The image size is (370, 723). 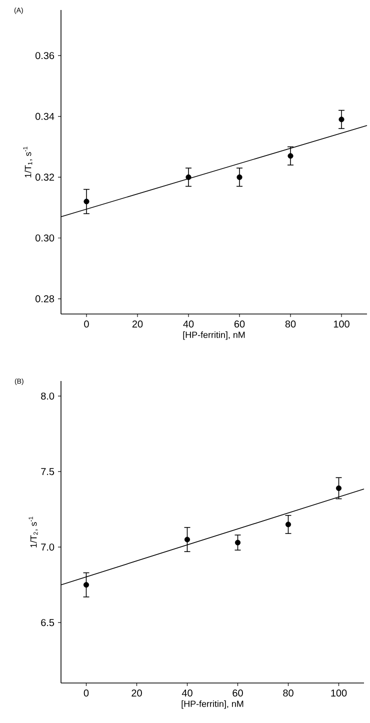 What do you see at coordinates (44, 238) in the screenshot?
I see `y-tick-label: 0.30` at bounding box center [44, 238].